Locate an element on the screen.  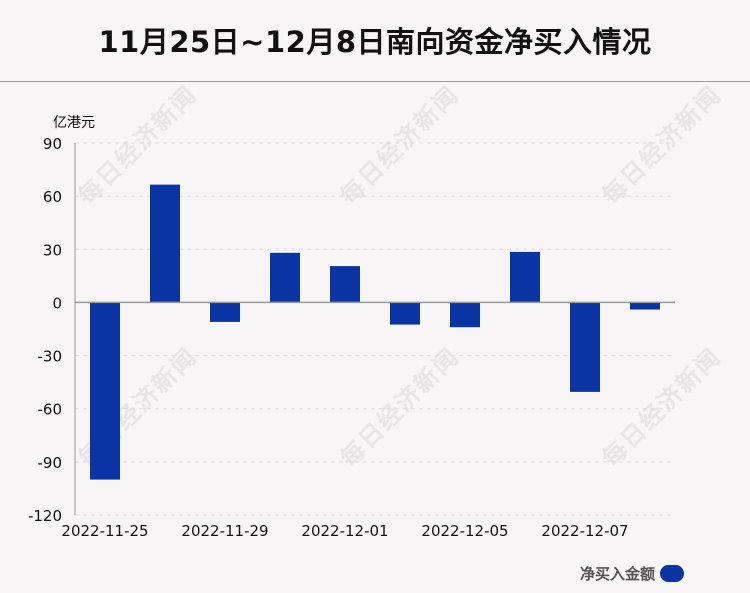
y-tick-labels: 90 60 30 0 -30 -60 -90 -120 is located at coordinates (45, 330).